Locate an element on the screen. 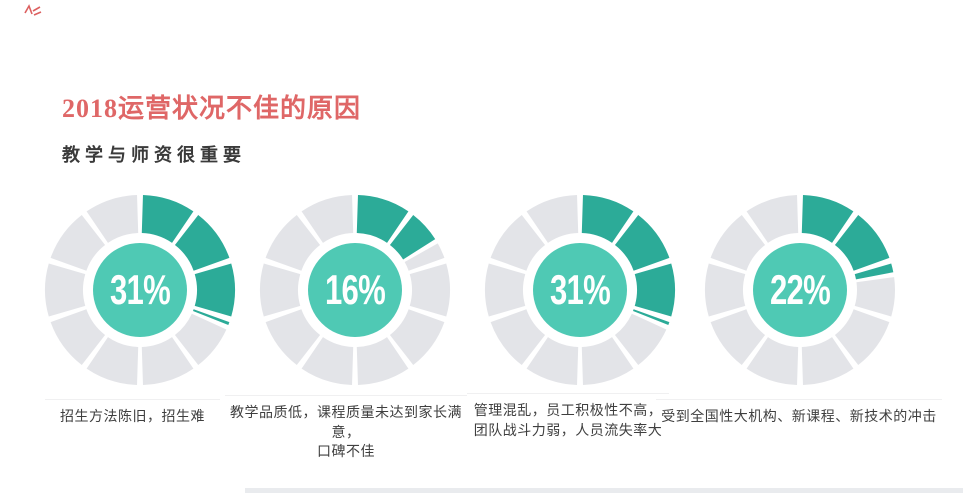 Image resolution: width=963 pixels, height=493 pixels. donut-percent-label: 16% is located at coordinates (355, 289).